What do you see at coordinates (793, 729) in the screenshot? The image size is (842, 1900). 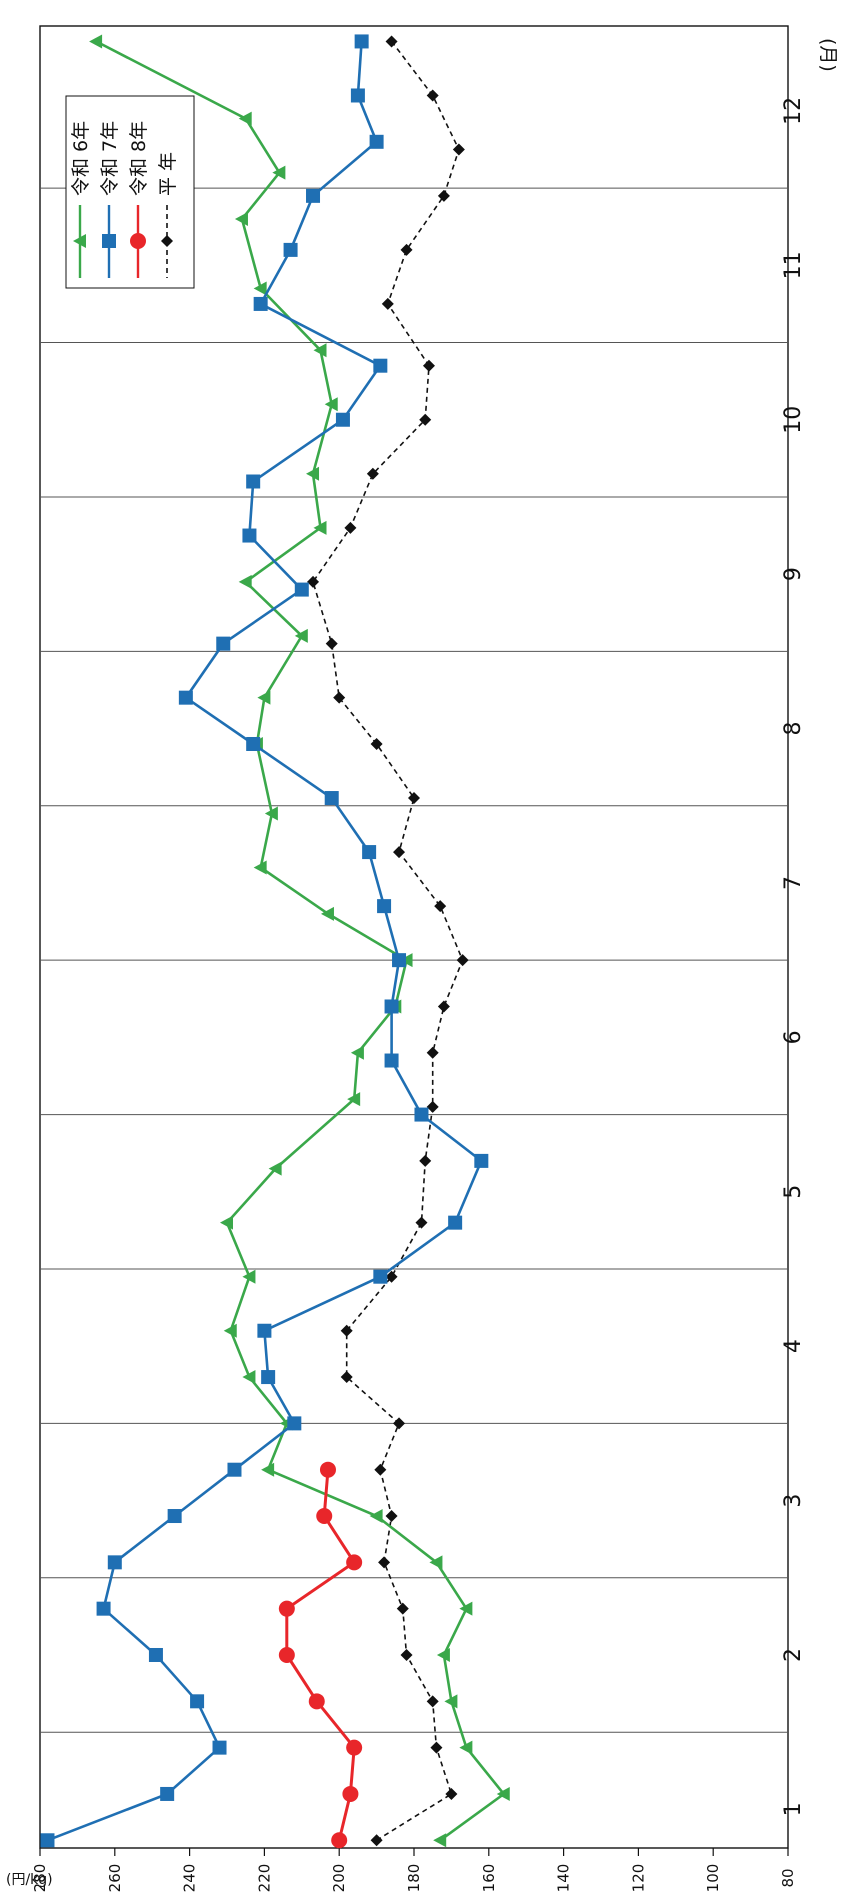 I see `month-tick-label: 8` at bounding box center [793, 729].